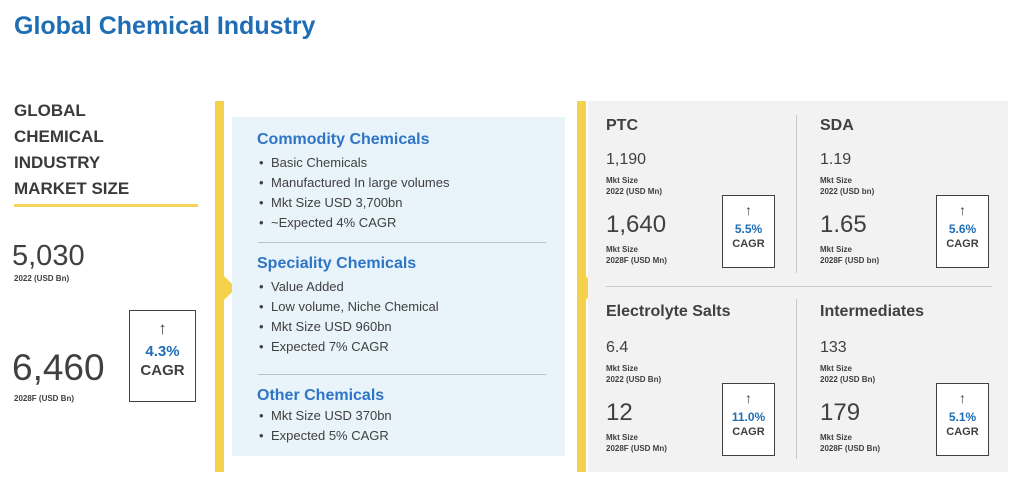  Describe the element at coordinates (634, 191) in the screenshot. I see `caption-line: 2022 (USD Mn)` at that location.